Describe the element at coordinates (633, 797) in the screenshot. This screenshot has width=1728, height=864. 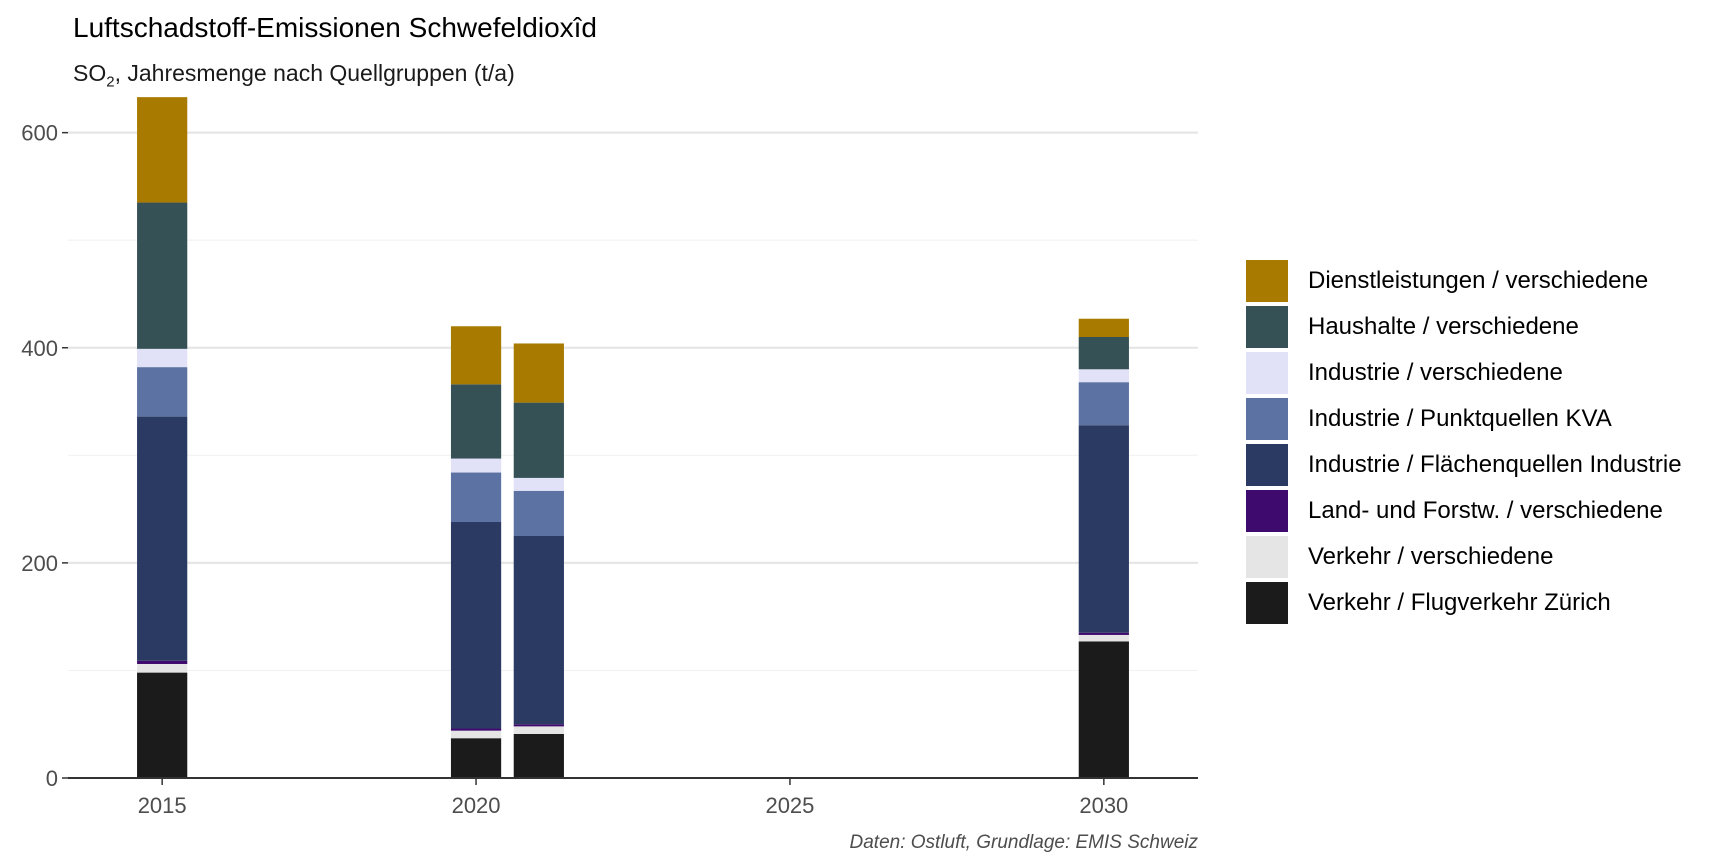
I see `x-axis: 2015 2020 2025 2030` at that location.